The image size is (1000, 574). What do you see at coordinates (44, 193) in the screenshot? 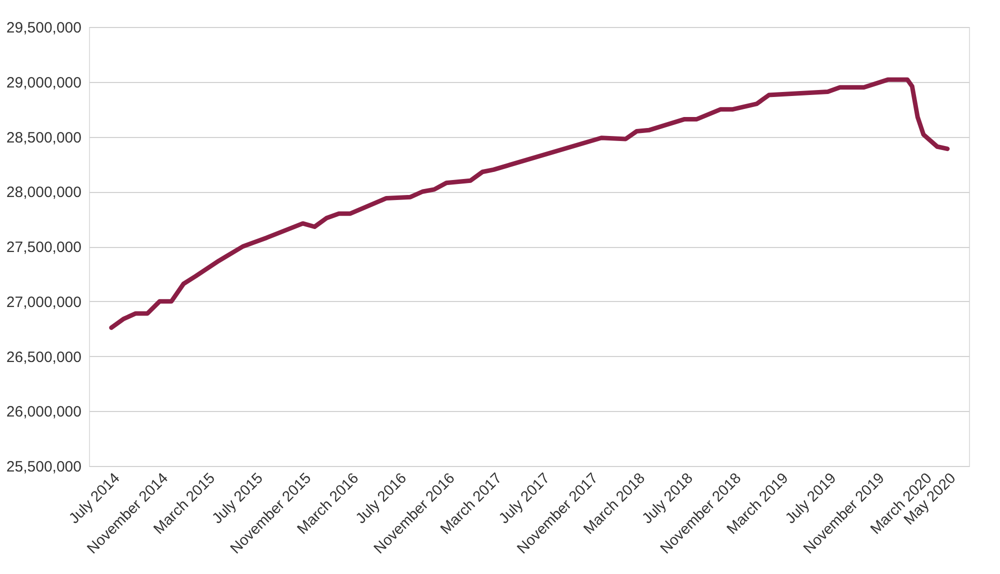
I see `y-tick-label: 28,000,000` at bounding box center [44, 193].